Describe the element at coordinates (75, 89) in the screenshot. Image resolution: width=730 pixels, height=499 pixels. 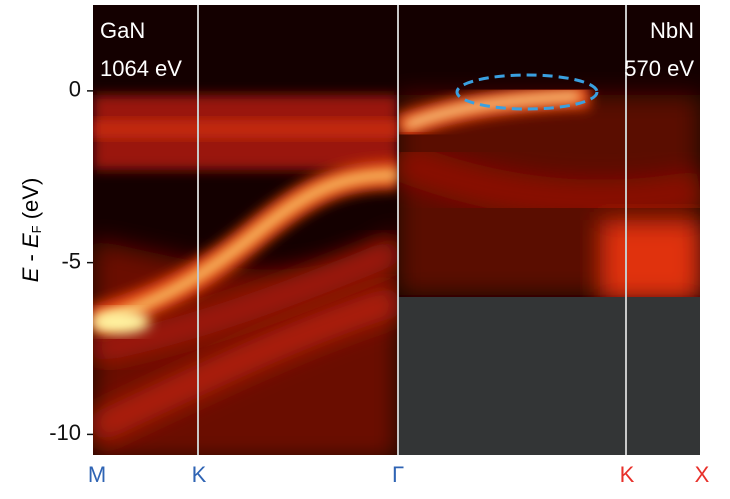
I see `y-tick-label: 0` at that location.